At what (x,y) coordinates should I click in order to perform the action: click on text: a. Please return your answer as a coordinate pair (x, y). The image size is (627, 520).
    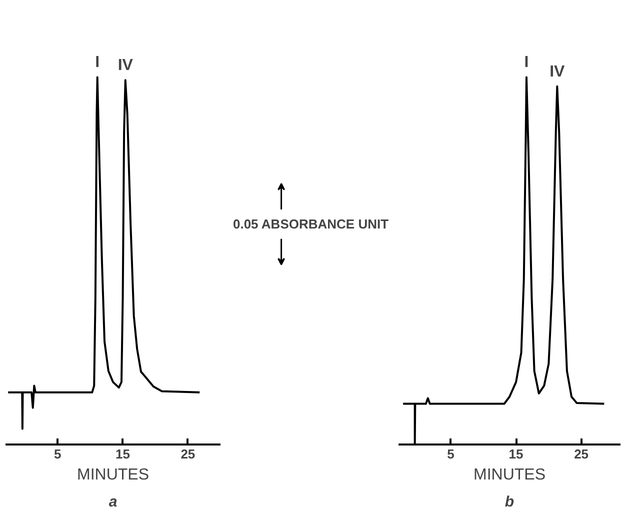
    Looking at the image, I should click on (113, 502).